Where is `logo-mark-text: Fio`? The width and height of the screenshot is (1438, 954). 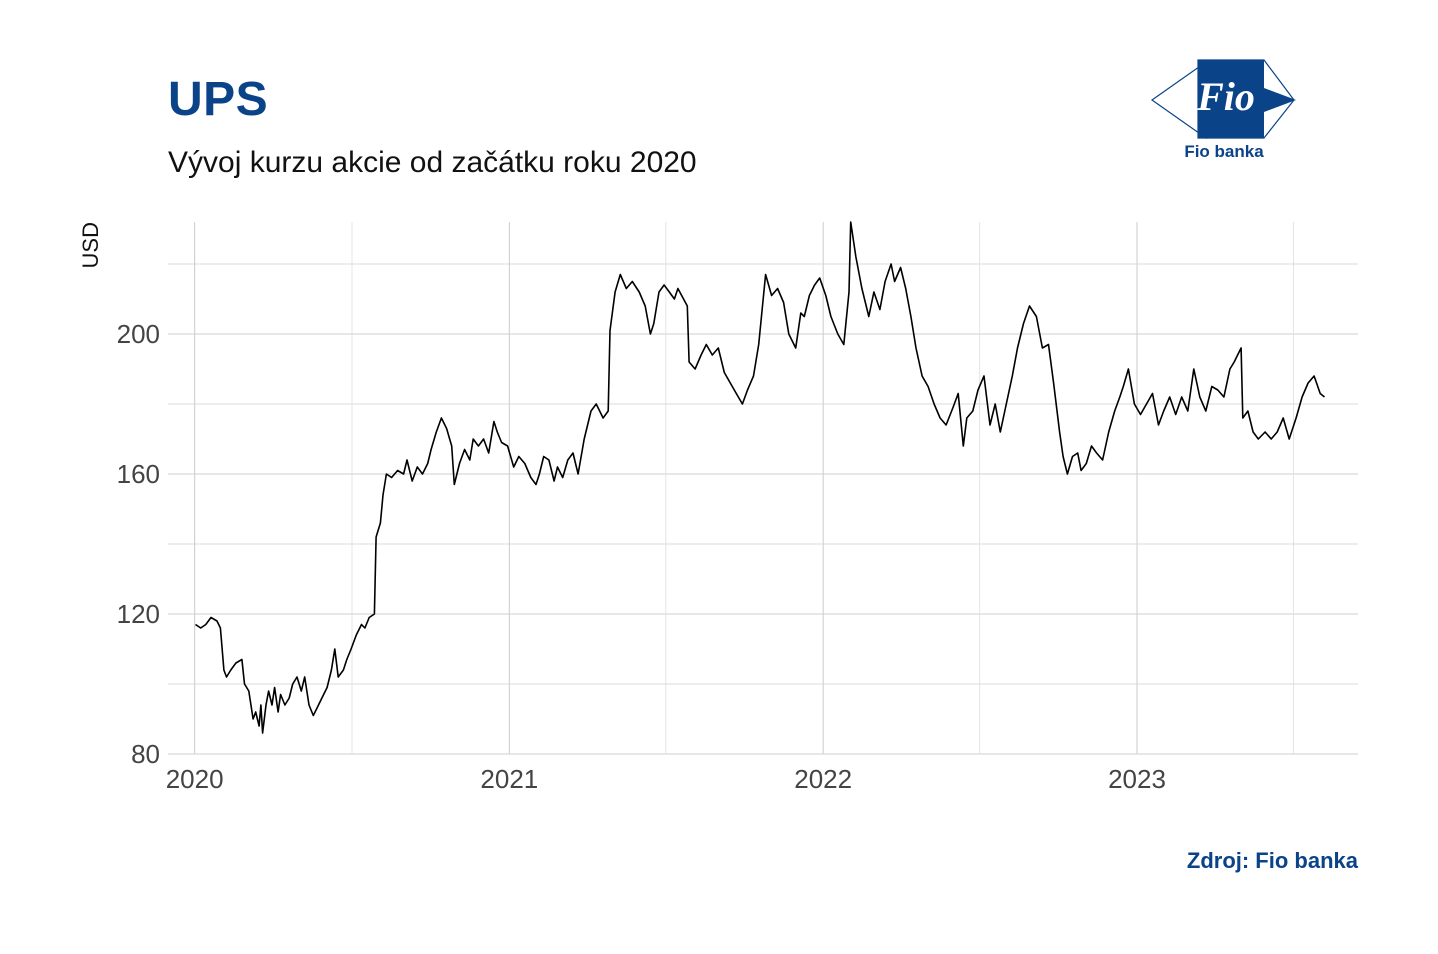 logo-mark-text: Fio is located at coordinates (1225, 96).